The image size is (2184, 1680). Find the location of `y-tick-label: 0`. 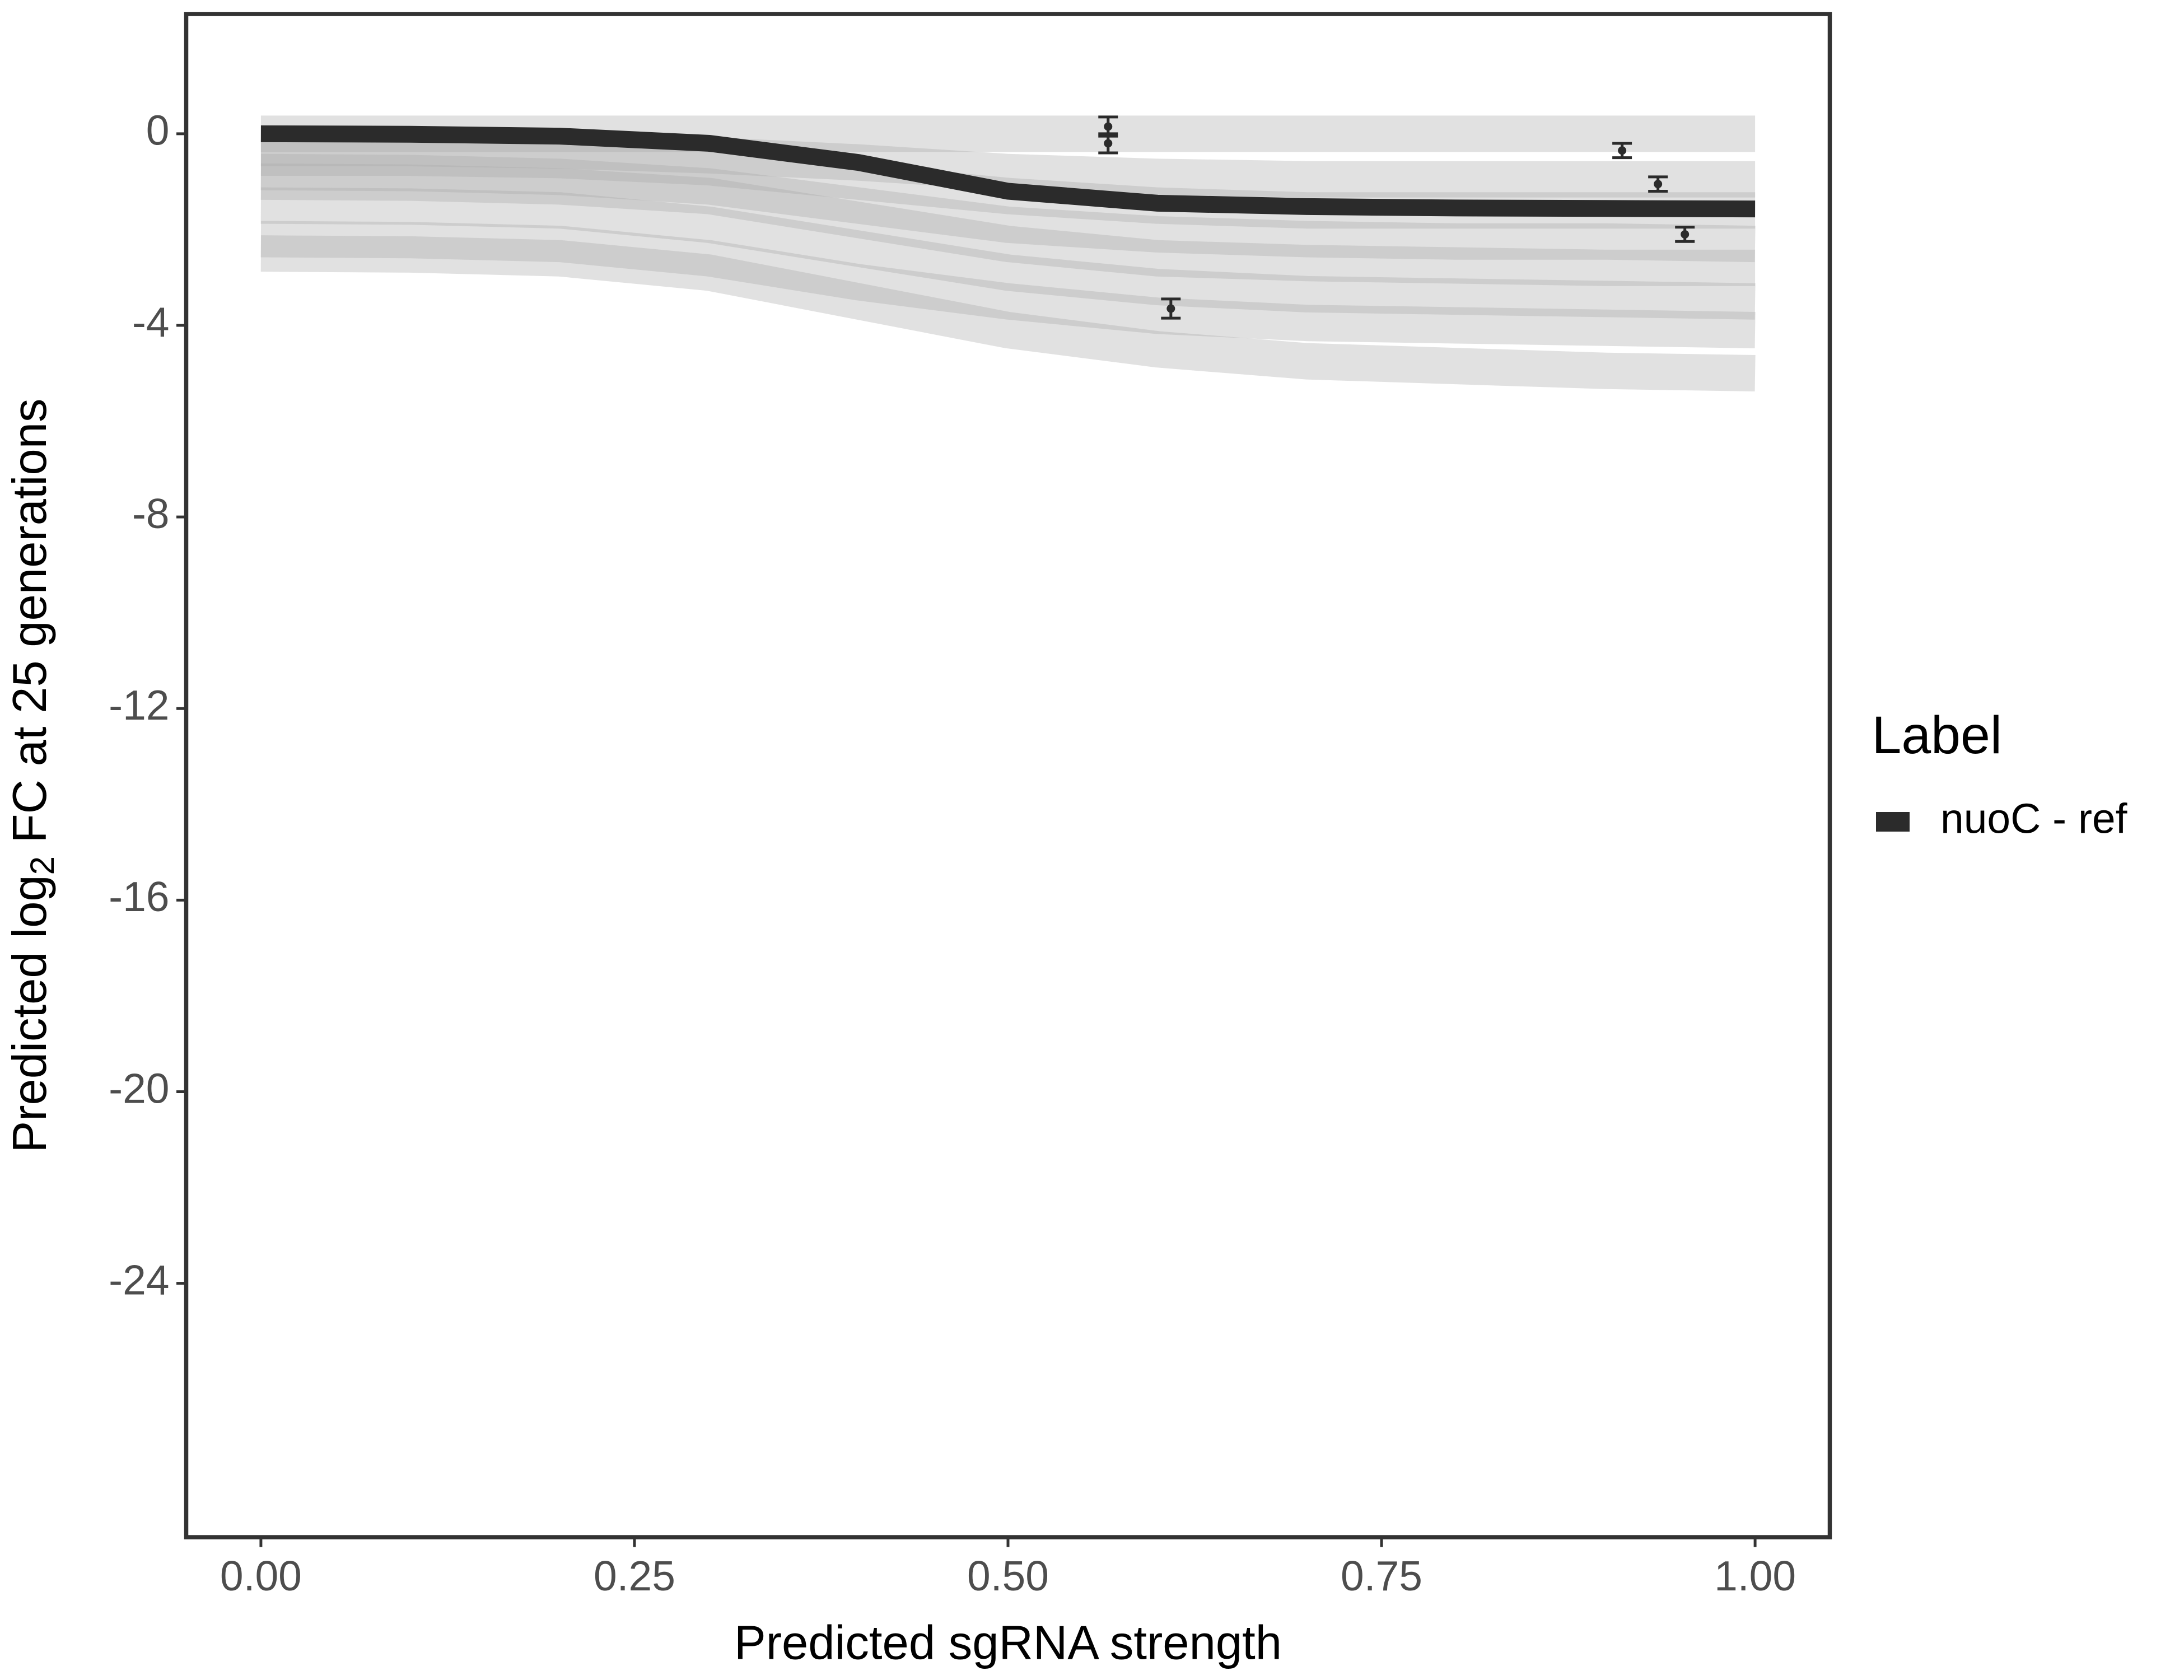

y-tick-label: 0 is located at coordinates (158, 131).